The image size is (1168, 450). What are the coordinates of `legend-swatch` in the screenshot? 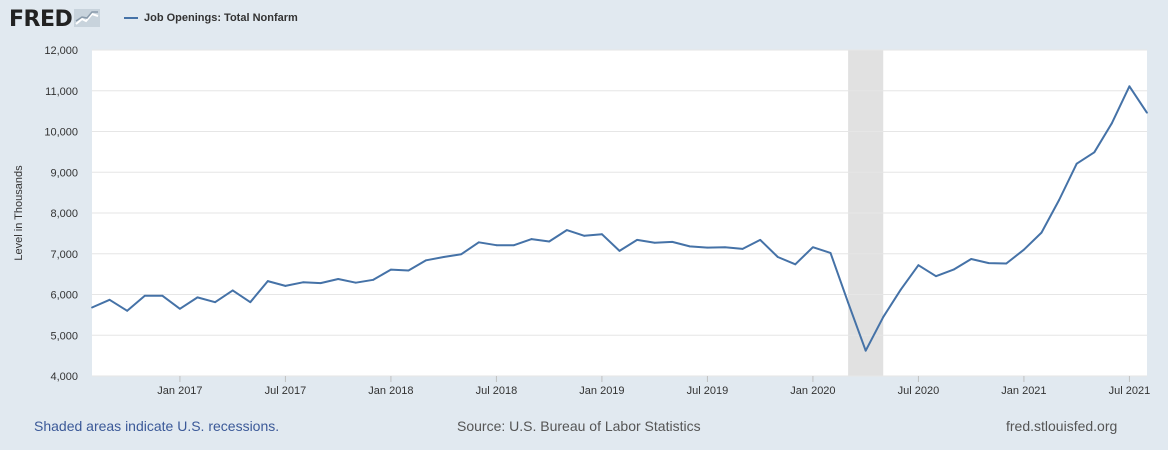 It's located at (131, 18).